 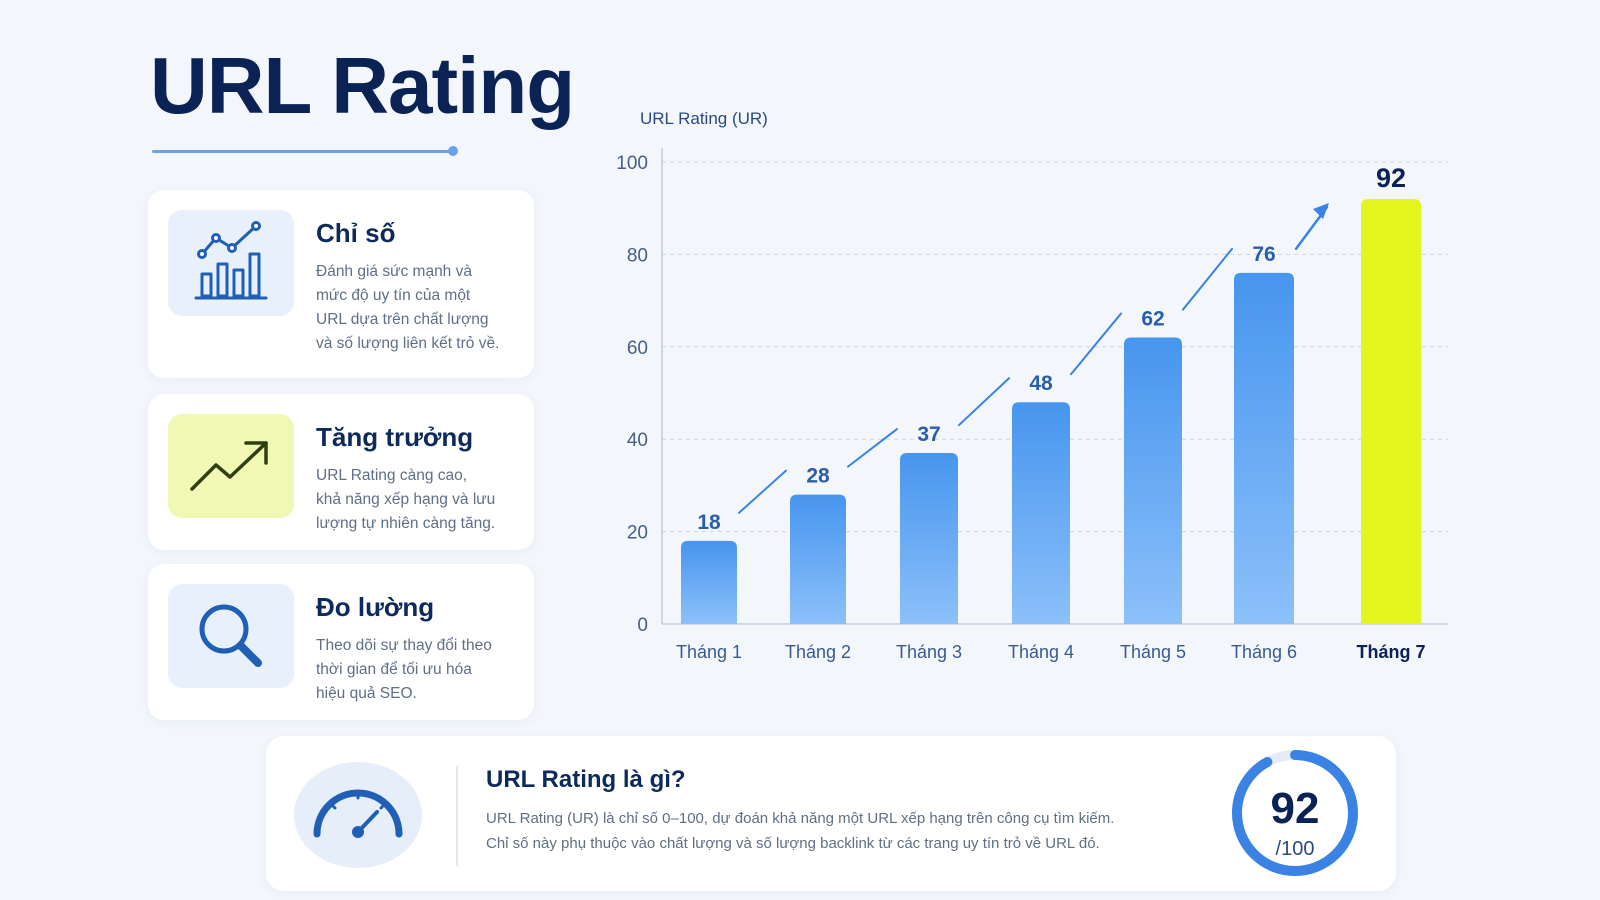 What do you see at coordinates (1390, 652) in the screenshot?
I see `x-tick-label: Tháng 7` at bounding box center [1390, 652].